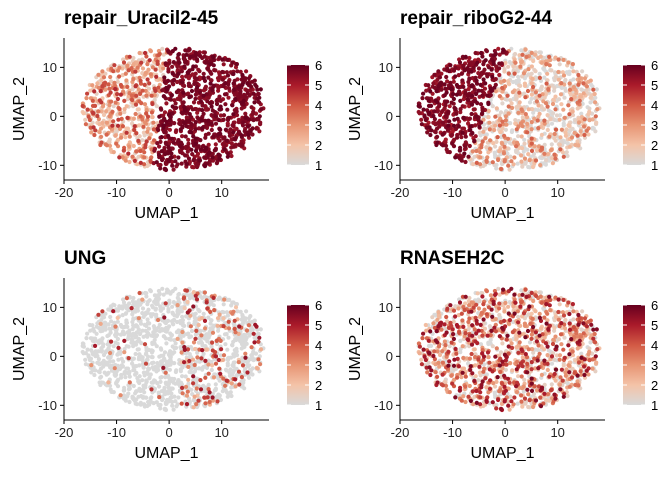 Image resolution: width=672 pixels, height=480 pixels. What do you see at coordinates (654, 145) in the screenshot?
I see `legend-tick-label: 2` at bounding box center [654, 145].